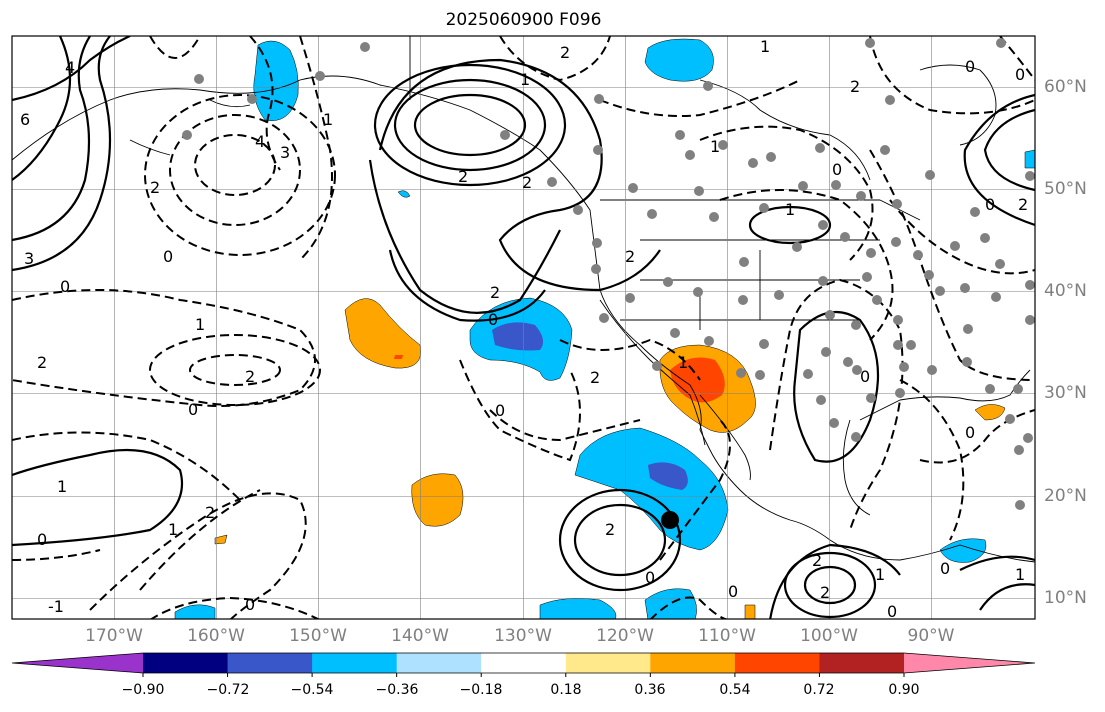  Describe the element at coordinates (77, 663) in the screenshot. I see `colorbar-min-extend` at that location.